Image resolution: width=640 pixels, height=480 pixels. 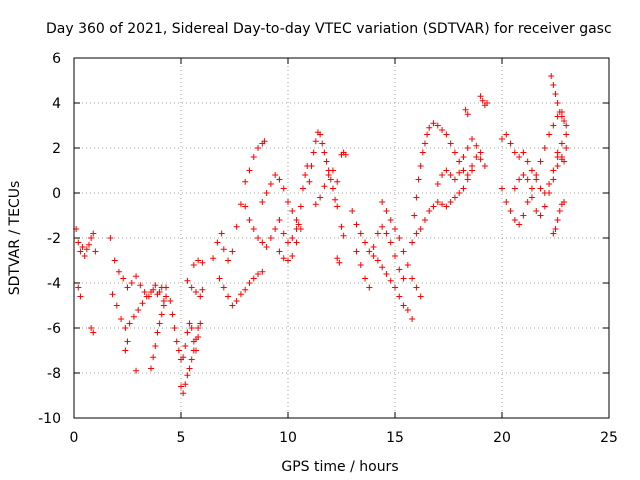 What do you see at coordinates (190, 361) in the screenshot?
I see `series-t5` at bounding box center [190, 361].